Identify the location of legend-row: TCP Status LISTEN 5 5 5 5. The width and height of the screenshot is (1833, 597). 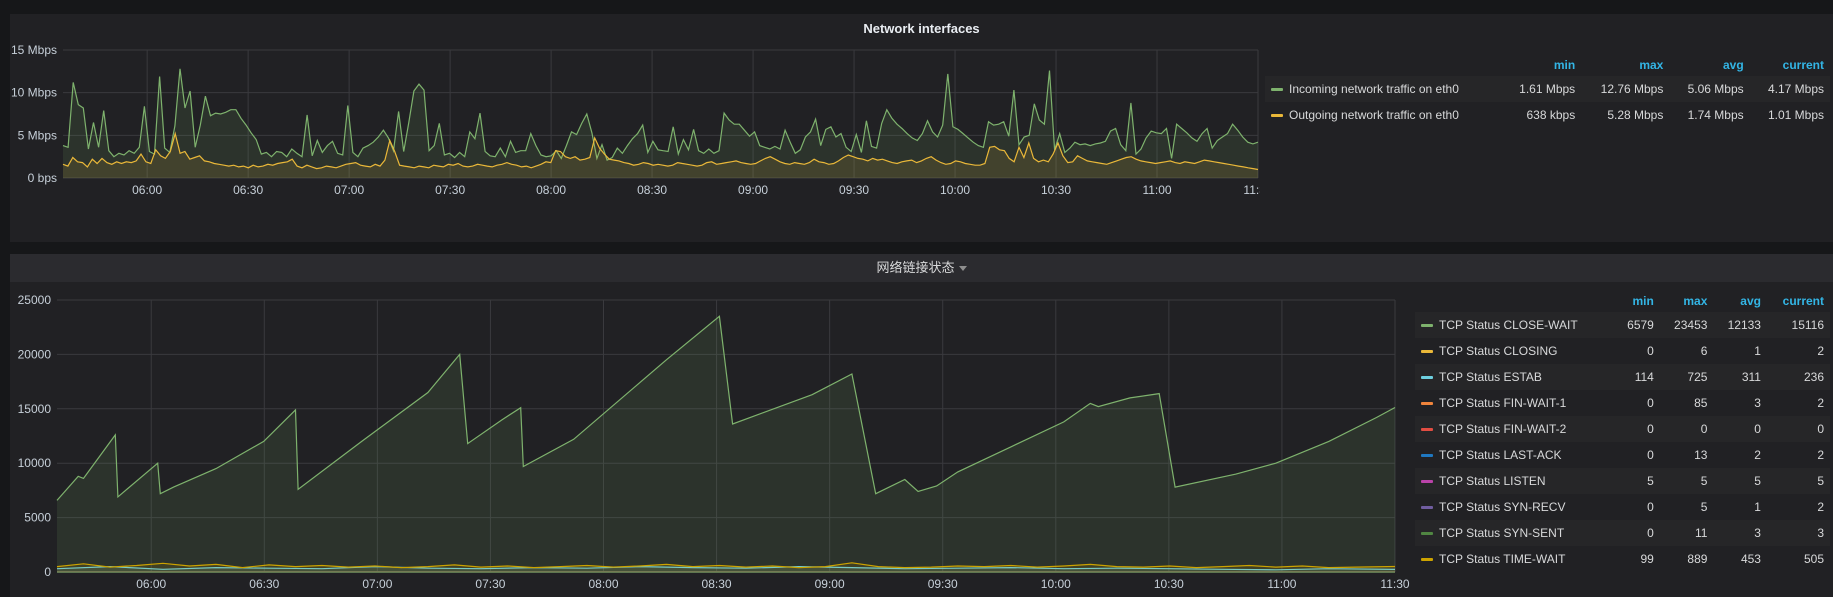
(1622, 481).